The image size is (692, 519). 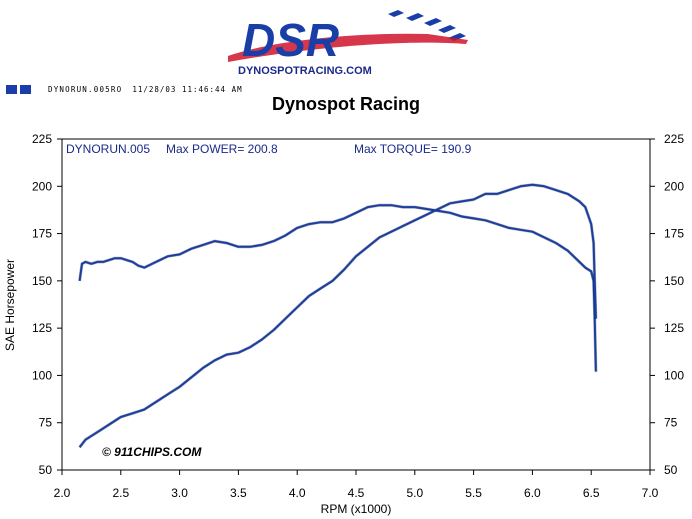 What do you see at coordinates (222, 149) in the screenshot?
I see `annotation-max-power: Max POWER= 200.8` at bounding box center [222, 149].